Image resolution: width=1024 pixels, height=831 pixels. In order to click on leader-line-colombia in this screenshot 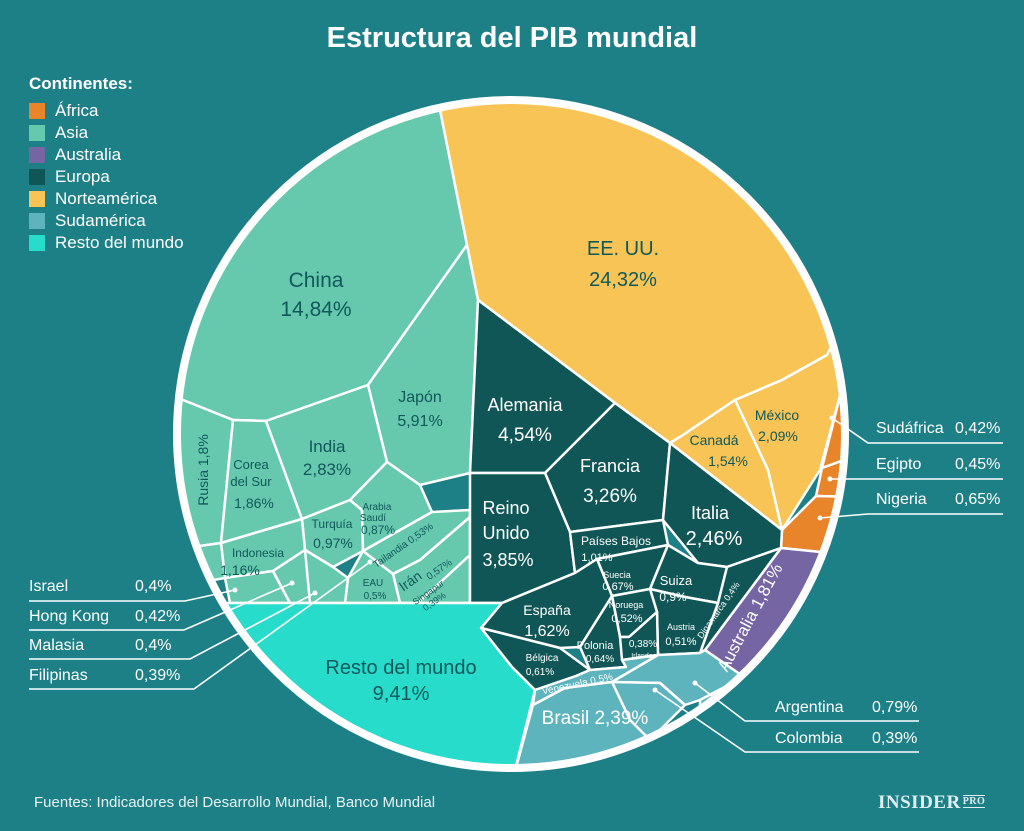, I will do `click(786, 721)`.